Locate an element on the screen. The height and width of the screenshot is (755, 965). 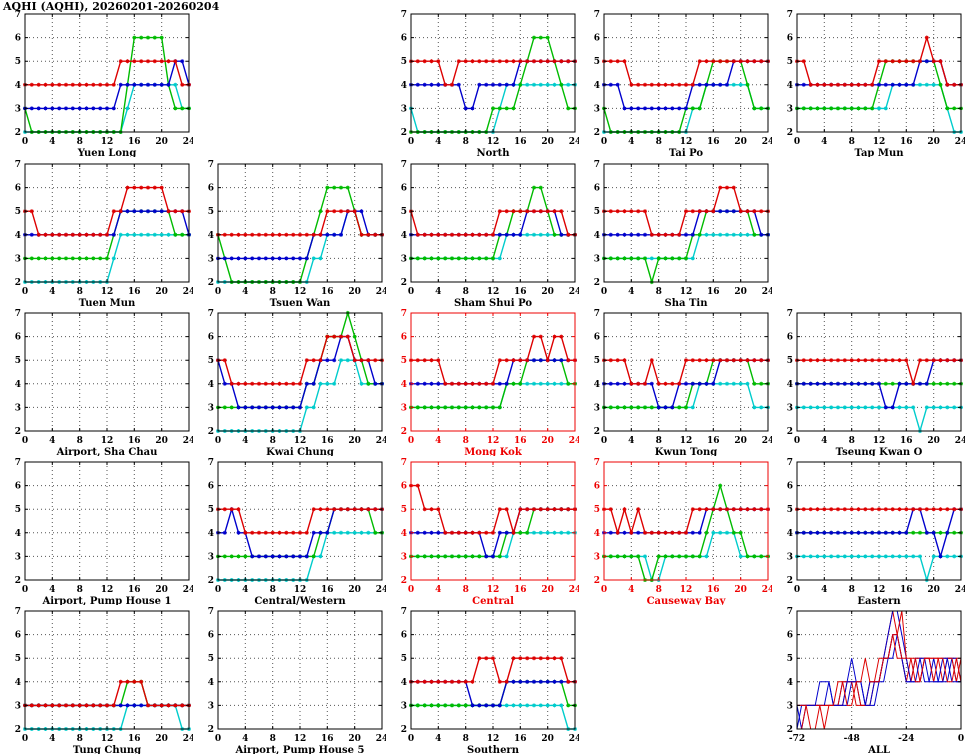
chart-title: Sha Tin is located at coordinates (687, 302).